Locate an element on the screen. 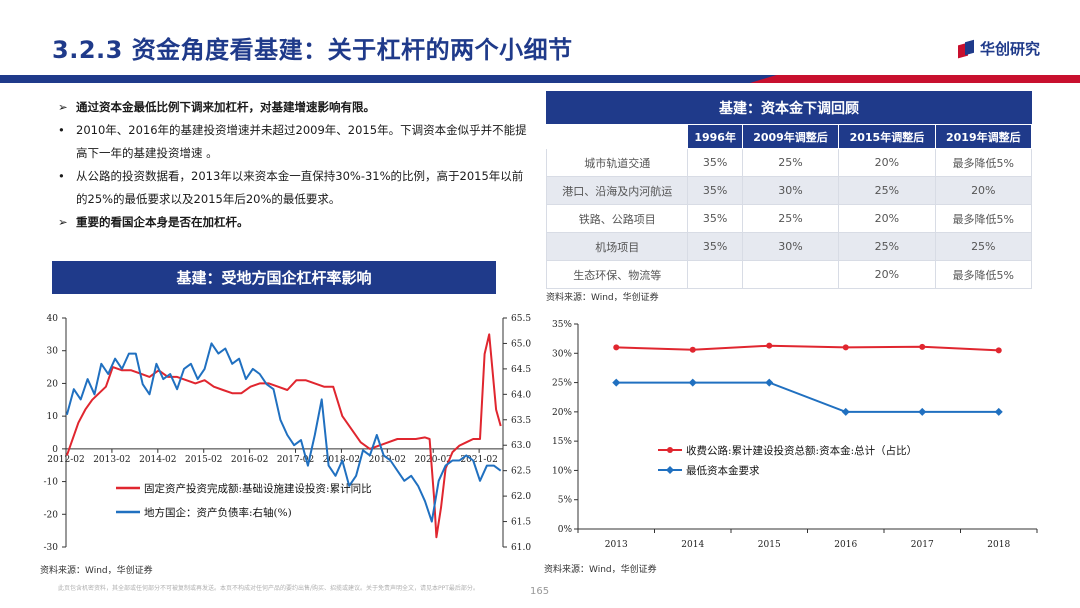 Image resolution: width=1080 pixels, height=608 pixels. y-tick-label-right: 61.5 is located at coordinates (521, 523).